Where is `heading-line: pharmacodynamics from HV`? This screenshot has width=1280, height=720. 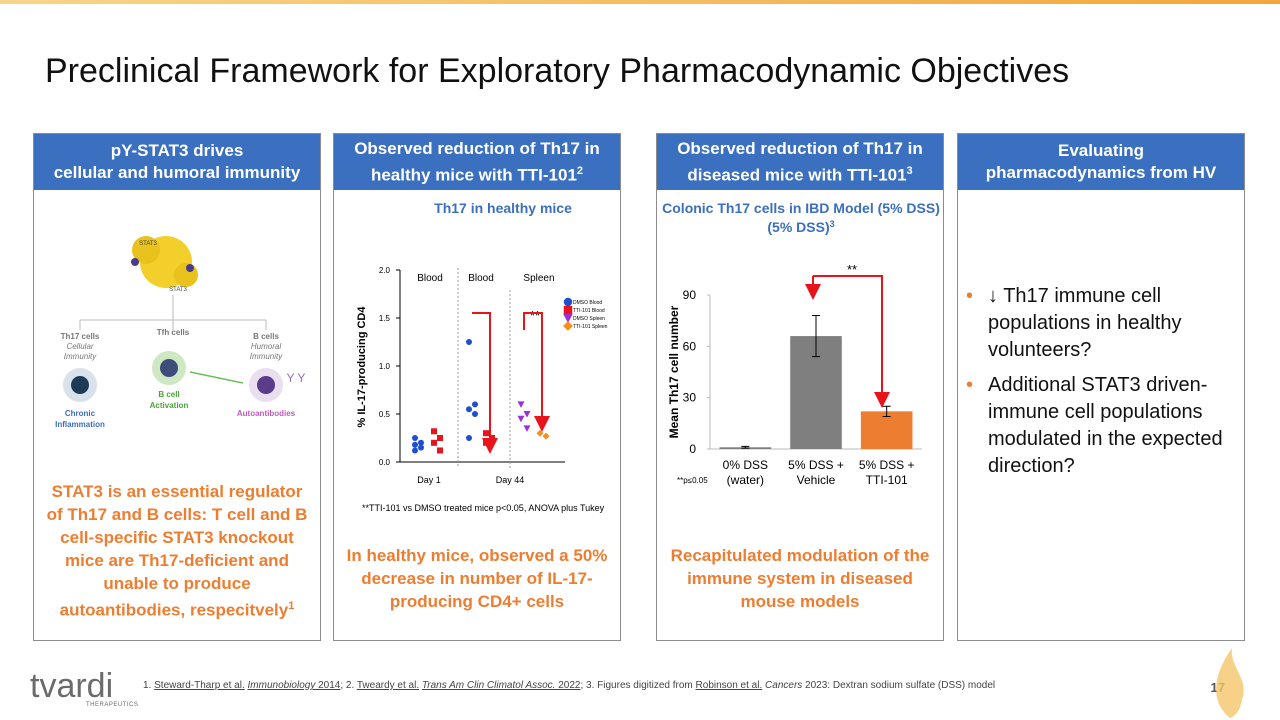 heading-line: pharmacodynamics from HV is located at coordinates (1101, 172).